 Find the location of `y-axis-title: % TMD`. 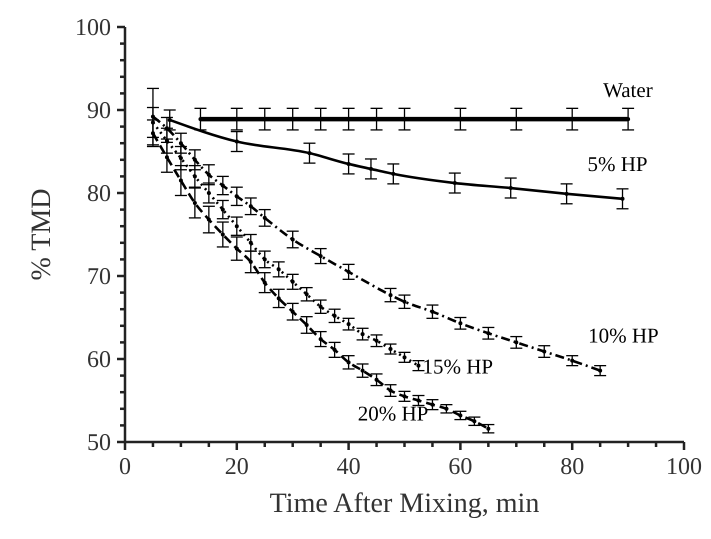

y-axis-title: % TMD is located at coordinates (41, 234).